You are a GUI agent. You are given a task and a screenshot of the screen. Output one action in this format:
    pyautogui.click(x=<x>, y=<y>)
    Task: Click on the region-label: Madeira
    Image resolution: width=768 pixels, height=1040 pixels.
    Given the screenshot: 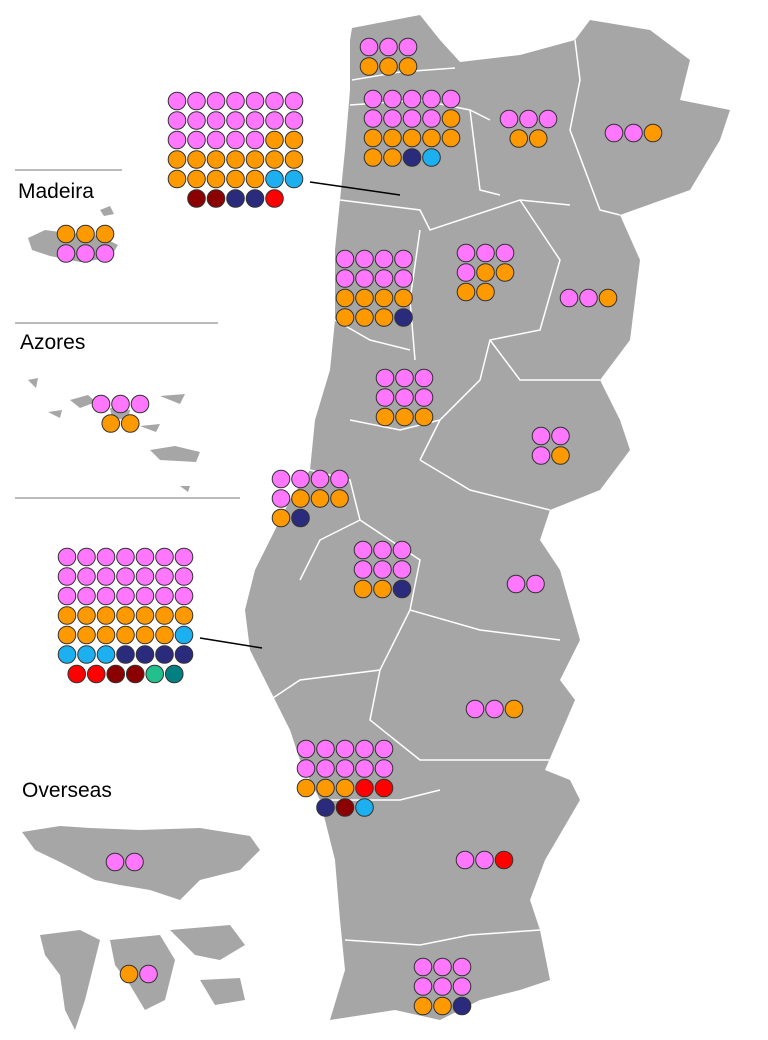 What is the action you would take?
    pyautogui.click(x=56, y=191)
    